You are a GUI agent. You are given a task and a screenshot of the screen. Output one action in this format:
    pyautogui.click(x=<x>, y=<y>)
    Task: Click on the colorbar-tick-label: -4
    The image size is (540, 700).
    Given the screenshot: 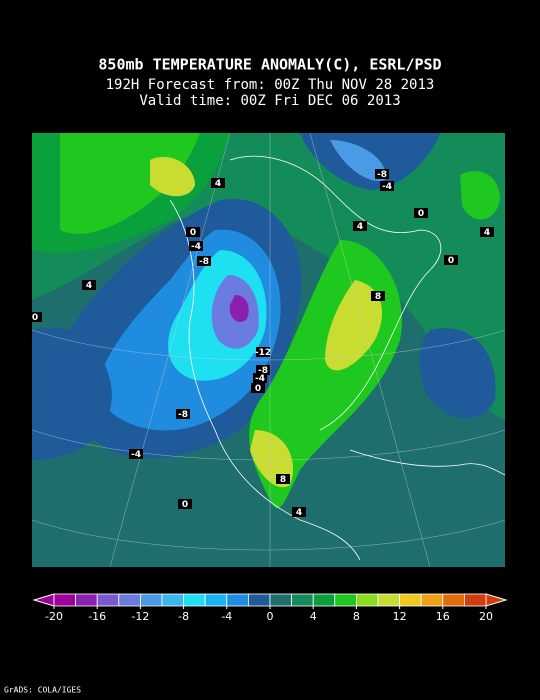 What is the action you would take?
    pyautogui.click(x=226, y=616)
    